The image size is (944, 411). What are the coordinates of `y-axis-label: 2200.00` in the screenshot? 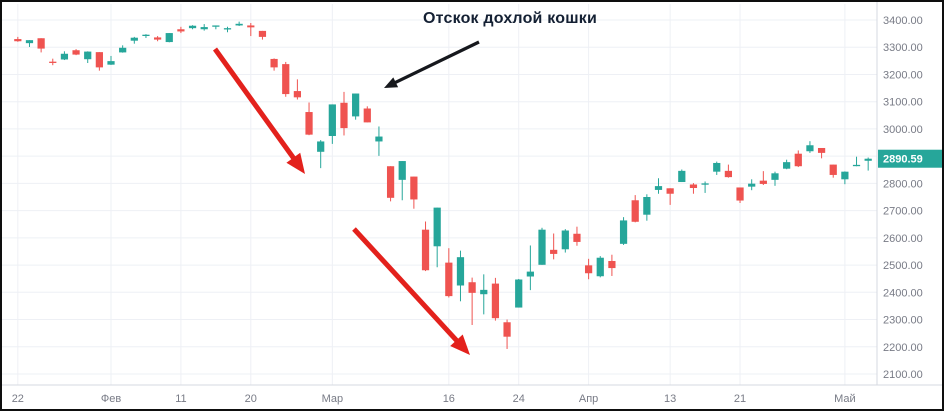 It's located at (903, 348).